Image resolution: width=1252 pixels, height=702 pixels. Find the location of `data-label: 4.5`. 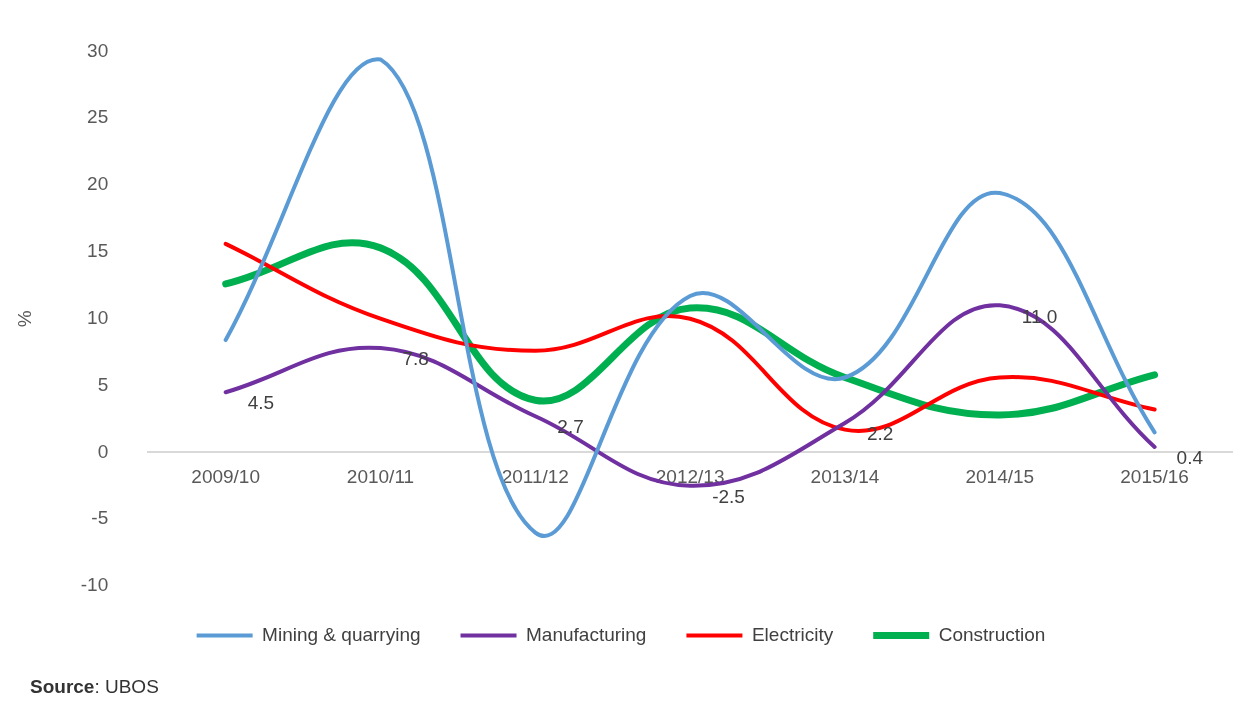

data-label: 4.5 is located at coordinates (261, 403).